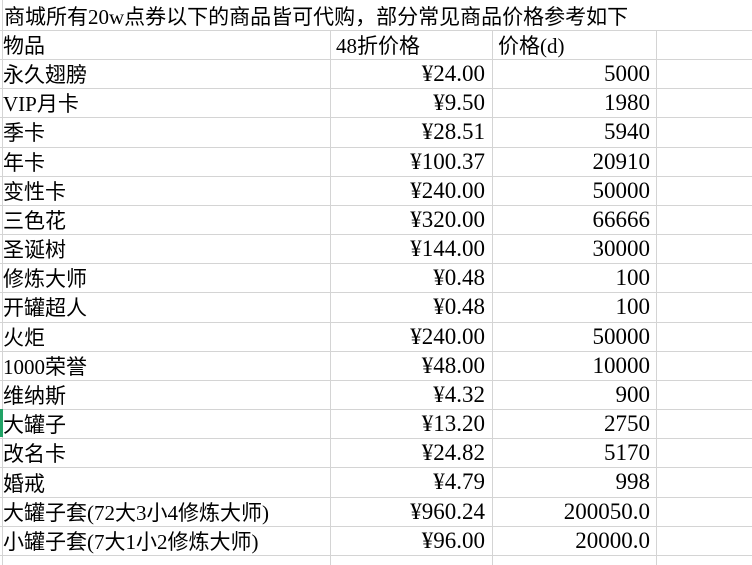 This screenshot has width=752, height=565. What do you see at coordinates (165, 395) in the screenshot?
I see `item-cell: 维纳斯` at bounding box center [165, 395].